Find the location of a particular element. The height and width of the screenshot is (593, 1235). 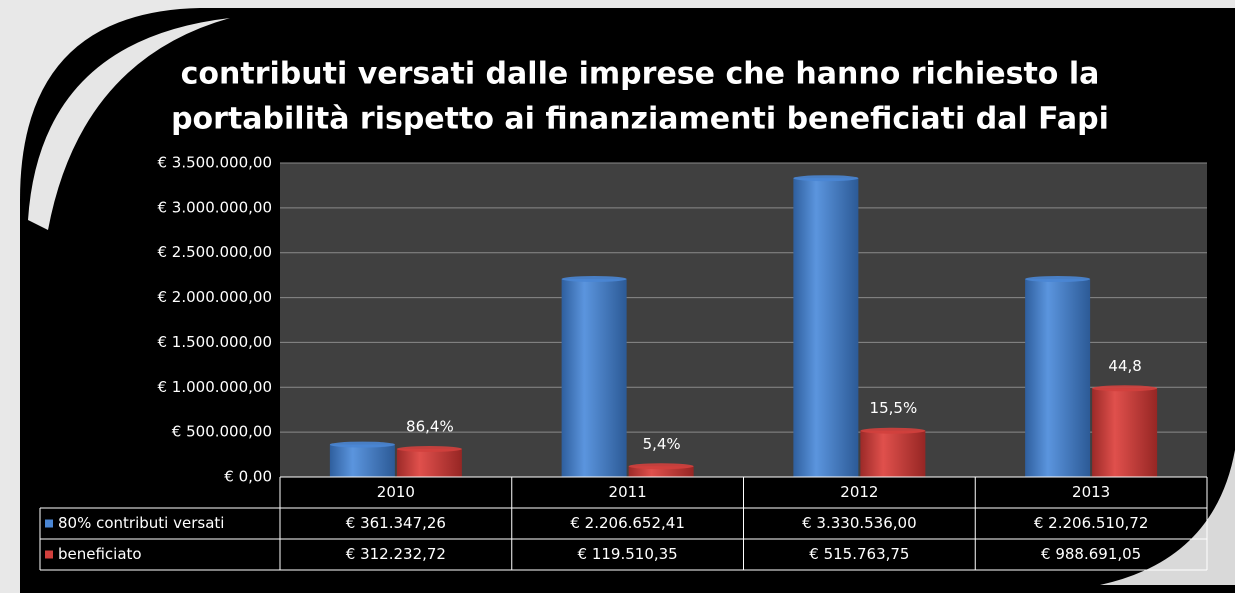

table-cell: € 361.347,26 is located at coordinates (396, 523).